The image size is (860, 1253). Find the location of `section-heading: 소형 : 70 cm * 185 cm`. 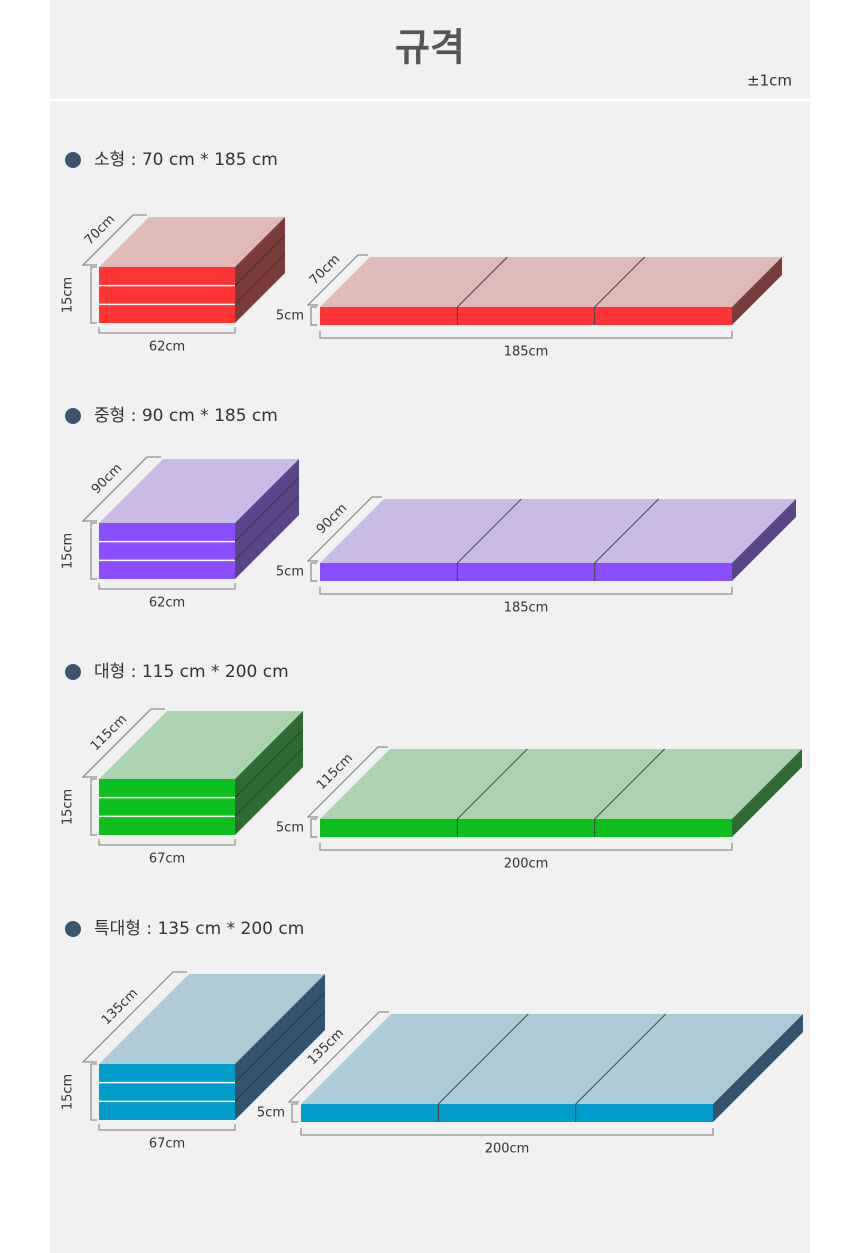

section-heading: 소형 : 70 cm * 185 cm is located at coordinates (186, 160).